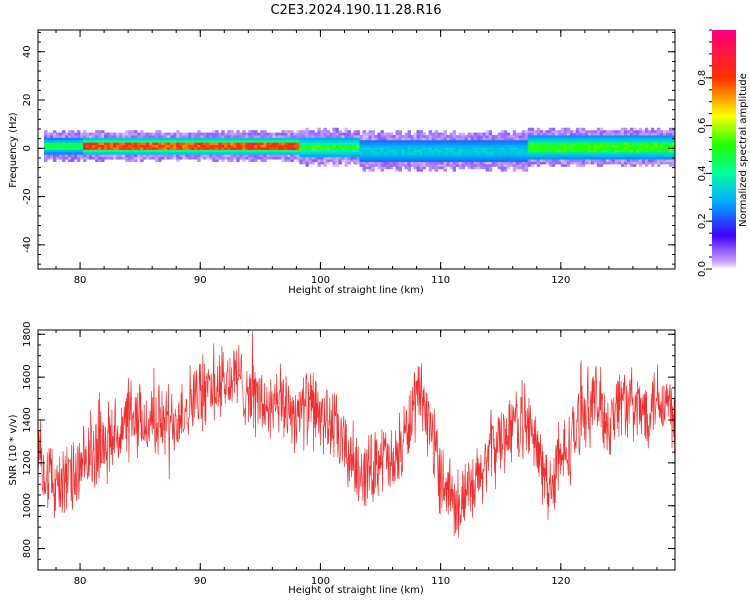  I want to click on snr-x-tick-label: 100, so click(320, 581).